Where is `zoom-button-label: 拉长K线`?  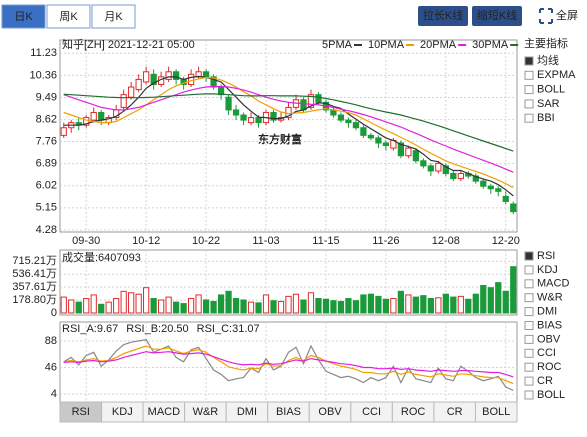
zoom-button-label: 拉长K线 is located at coordinates (443, 15).